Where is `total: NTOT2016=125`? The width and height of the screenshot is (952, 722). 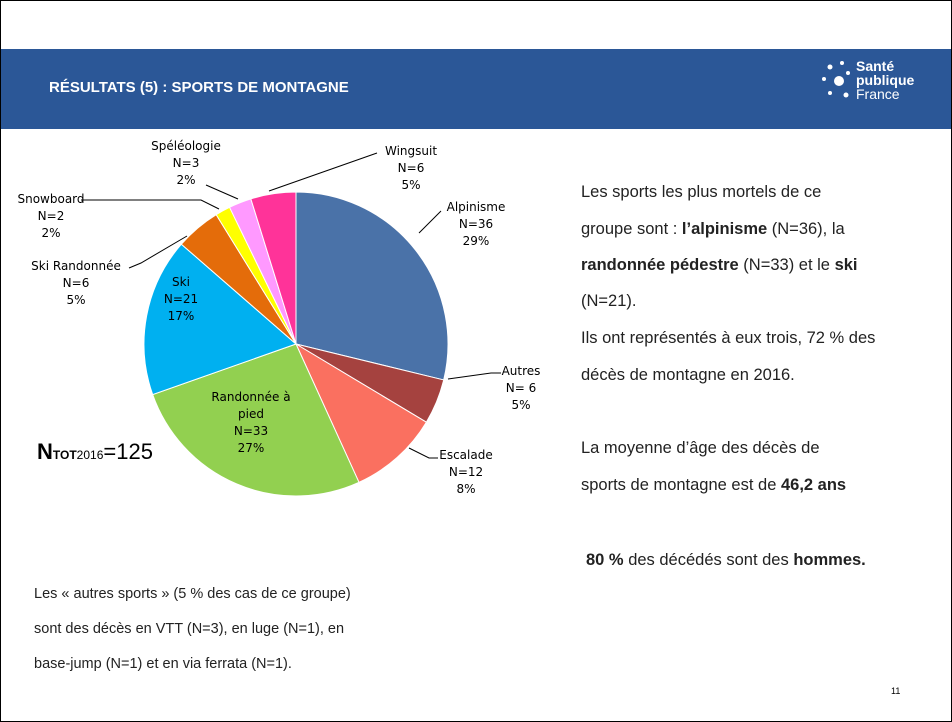
total: NTOT2016=125 is located at coordinates (95, 452).